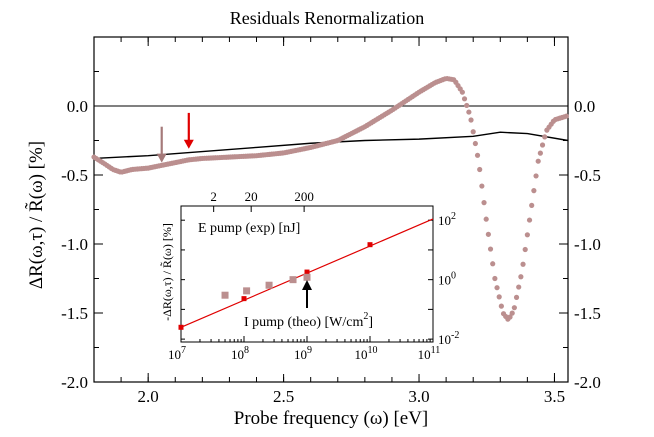  Describe the element at coordinates (74, 244) in the screenshot. I see `y-tick-label: -1.0` at that location.